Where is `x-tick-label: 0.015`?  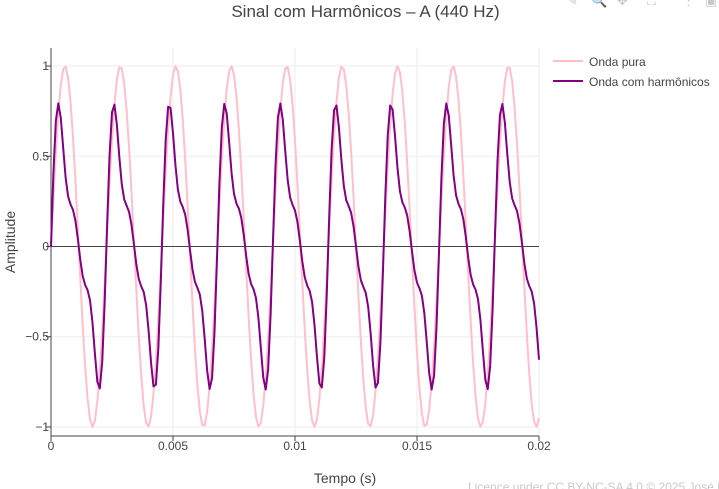 x-tick-label: 0.015 is located at coordinates (417, 446).